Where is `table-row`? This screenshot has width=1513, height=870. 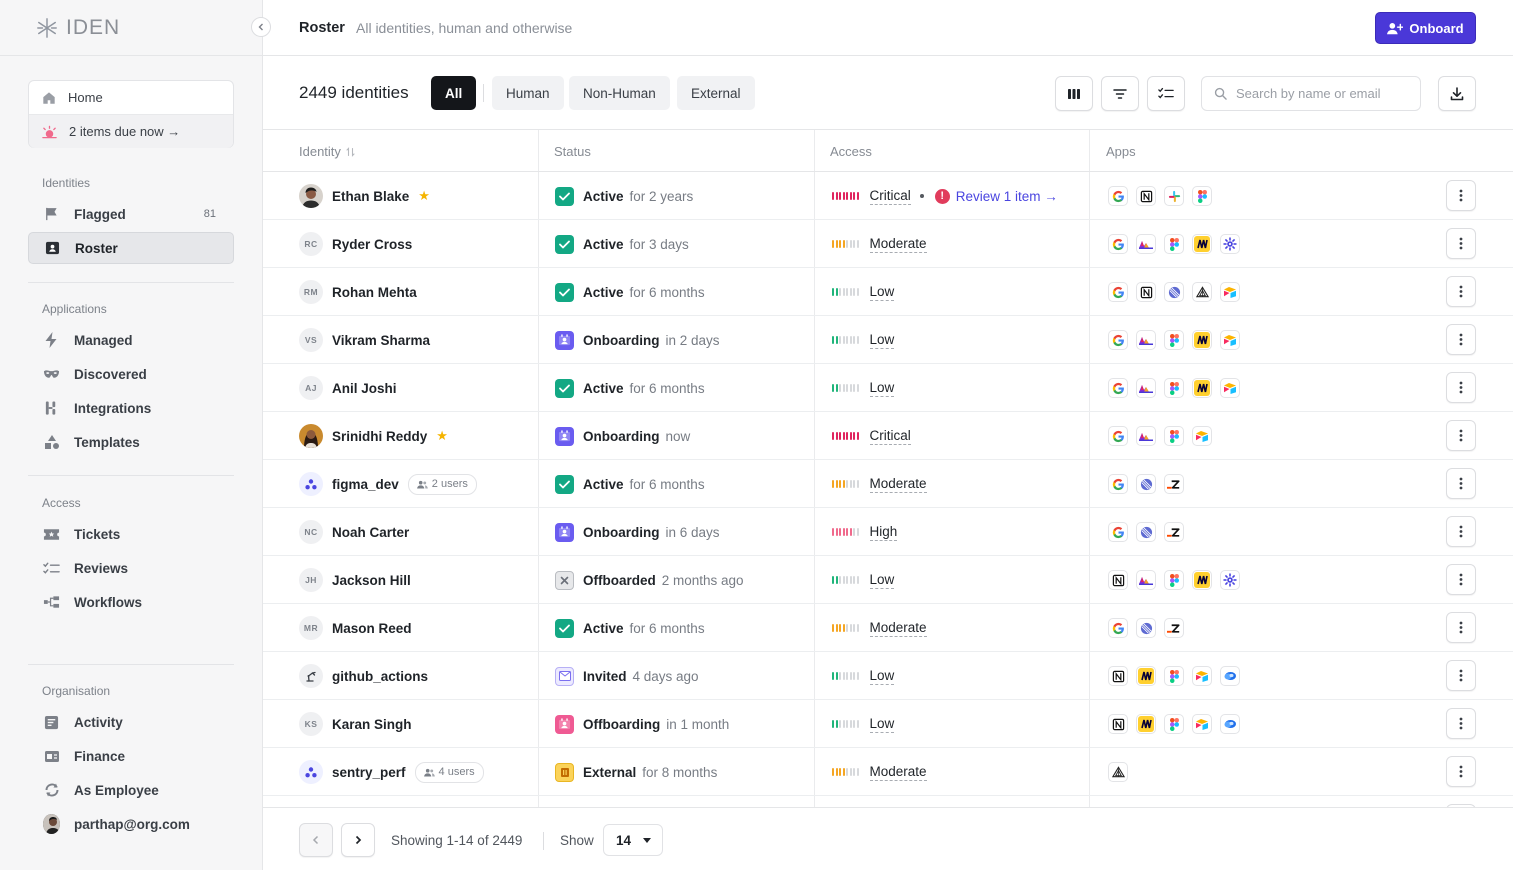 table-row is located at coordinates (888, 801).